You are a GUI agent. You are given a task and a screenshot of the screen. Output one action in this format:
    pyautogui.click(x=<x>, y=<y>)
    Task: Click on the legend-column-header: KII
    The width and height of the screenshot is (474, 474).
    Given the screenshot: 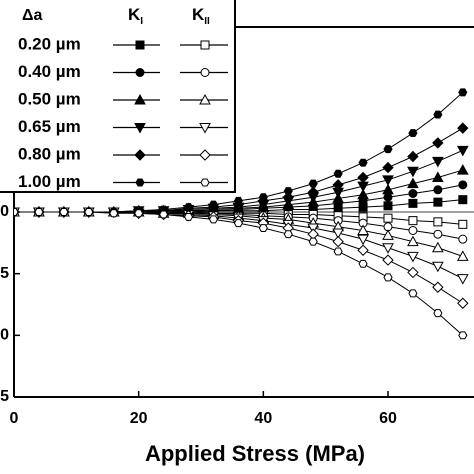 What is the action you would take?
    pyautogui.click(x=201, y=15)
    